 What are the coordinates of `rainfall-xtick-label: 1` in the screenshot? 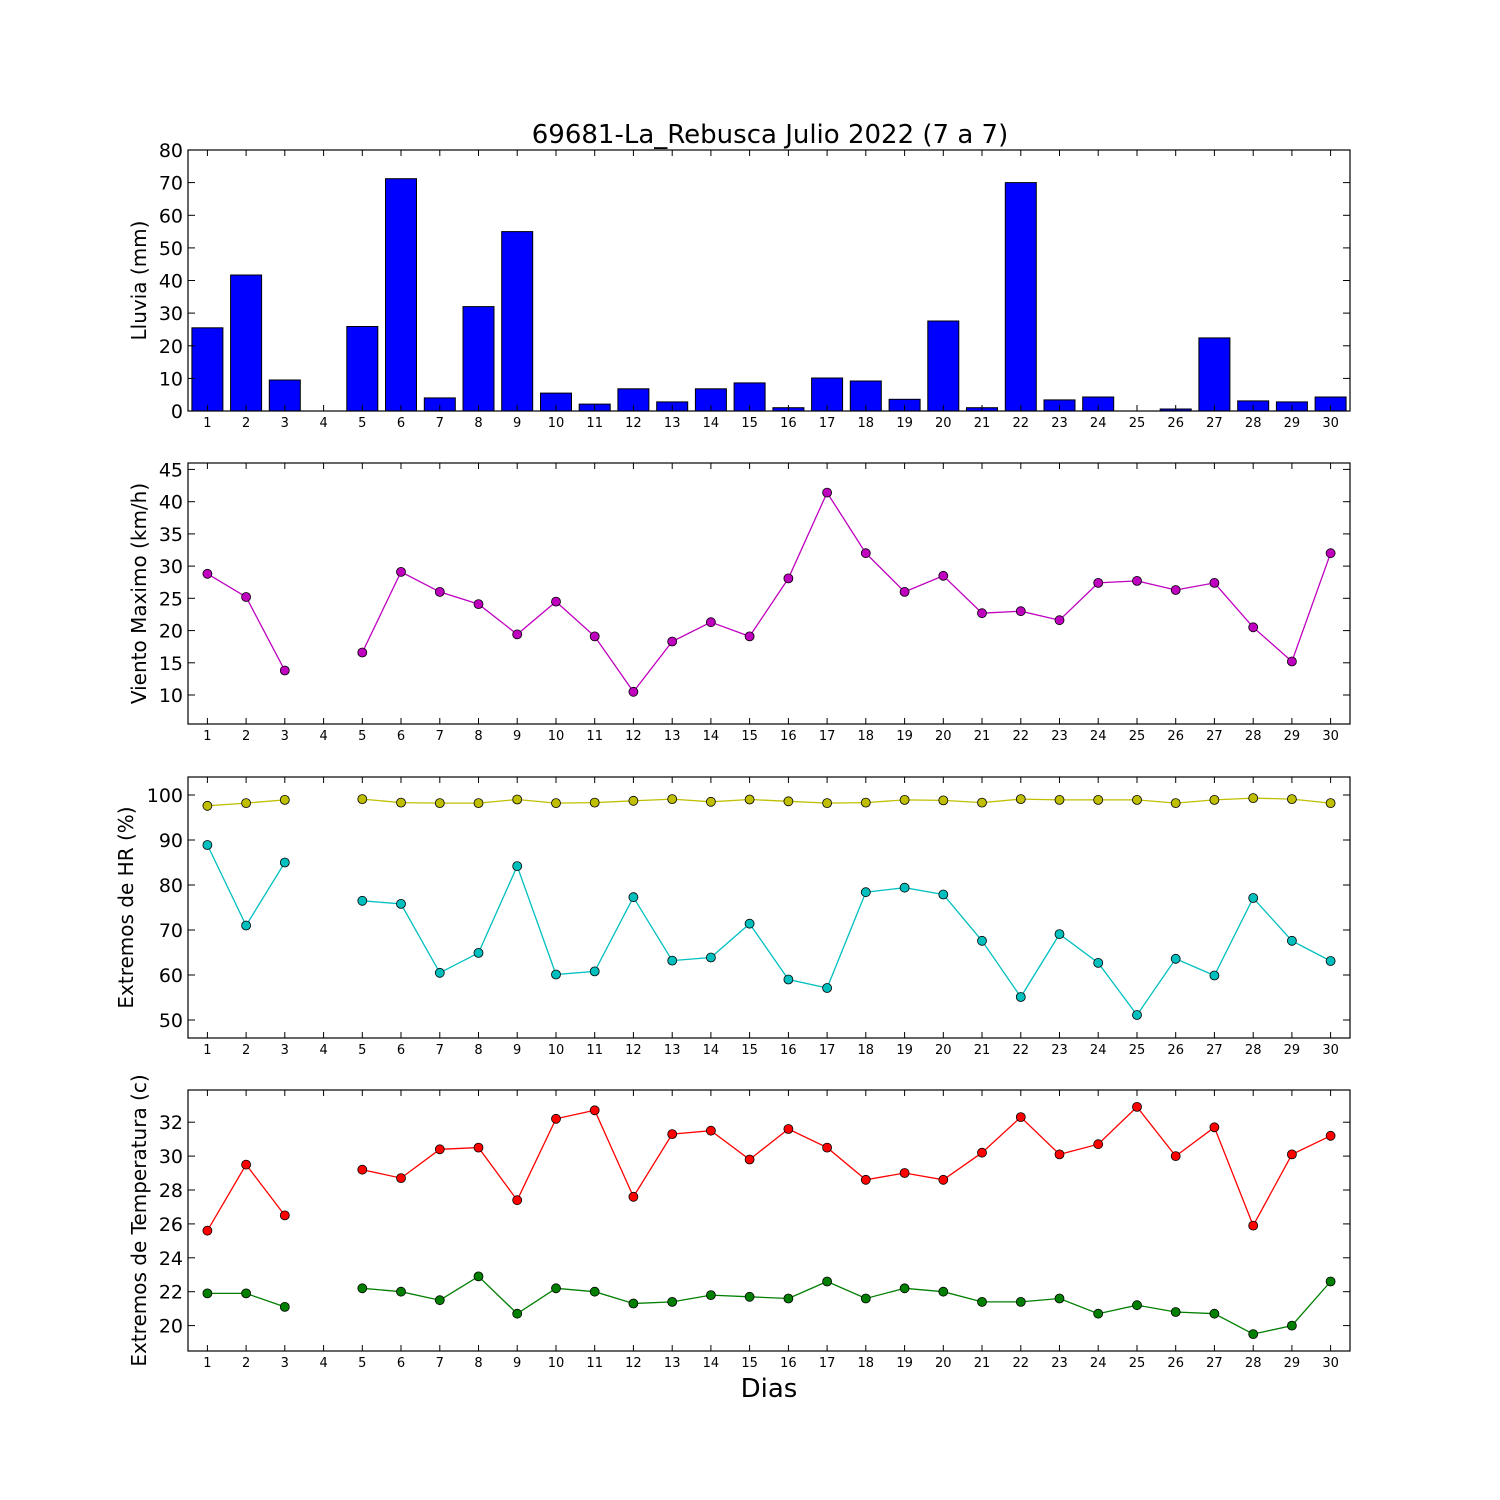 It's located at (207, 423).